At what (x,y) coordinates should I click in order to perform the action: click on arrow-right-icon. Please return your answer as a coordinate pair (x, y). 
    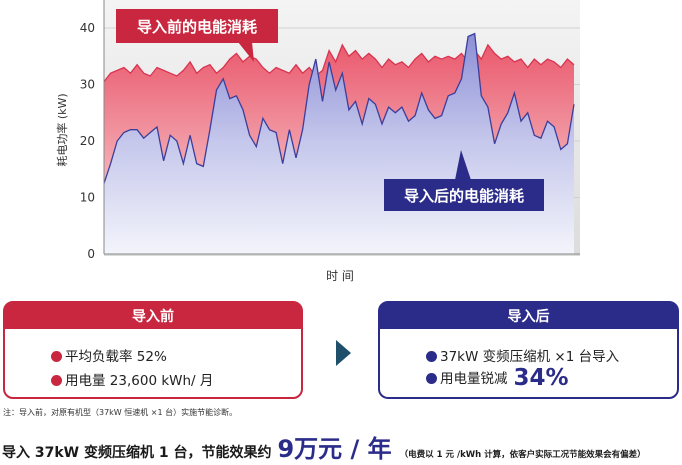
    Looking at the image, I should click on (343, 353).